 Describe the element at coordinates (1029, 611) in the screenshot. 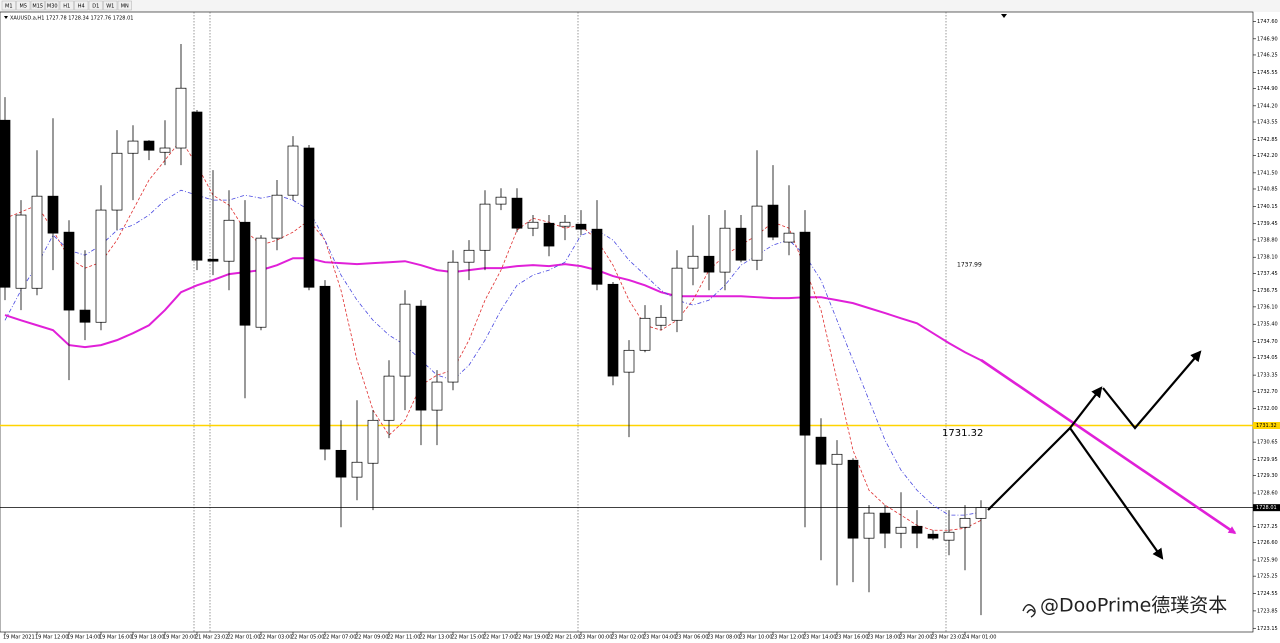

I see `watermark-icon` at that location.